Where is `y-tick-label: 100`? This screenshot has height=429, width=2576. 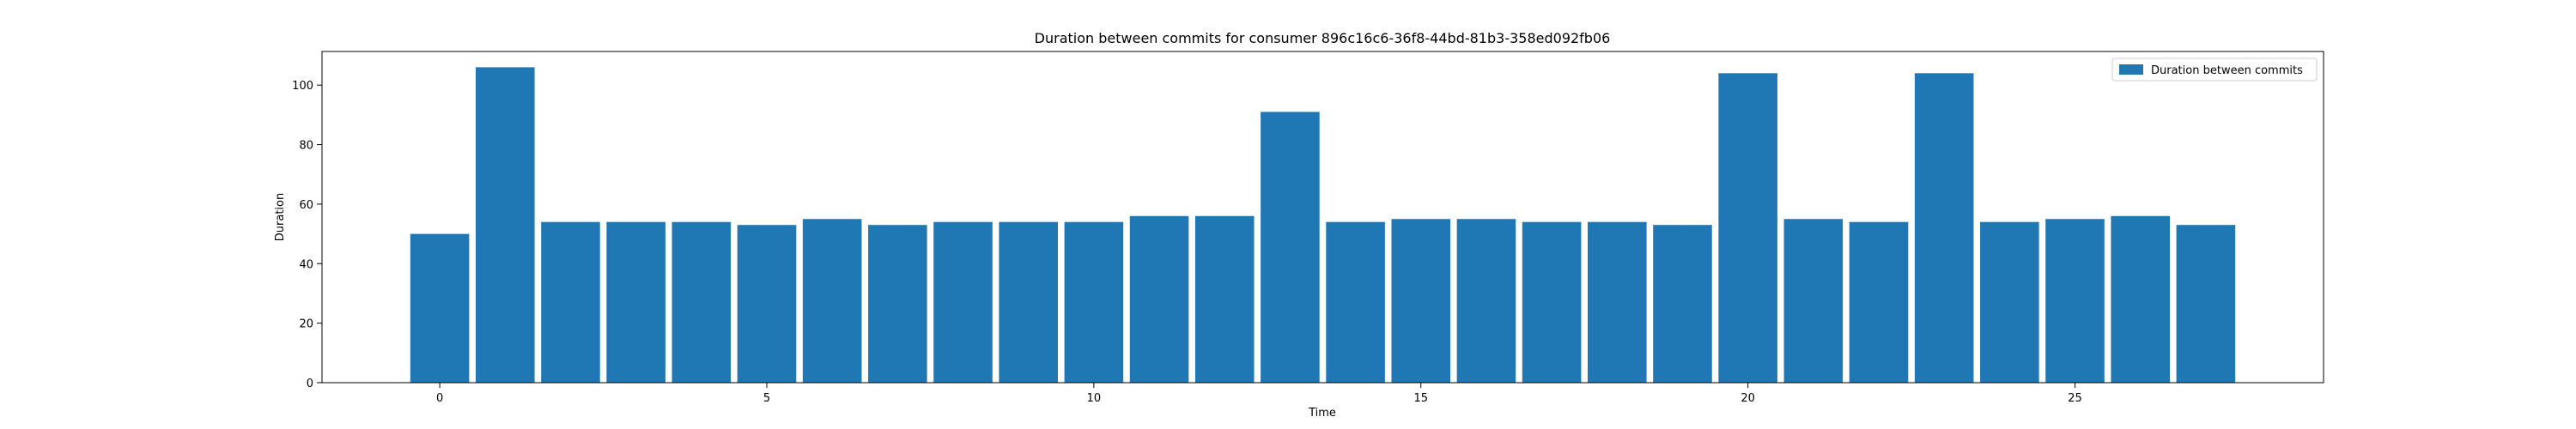
y-tick-label: 100 is located at coordinates (302, 86).